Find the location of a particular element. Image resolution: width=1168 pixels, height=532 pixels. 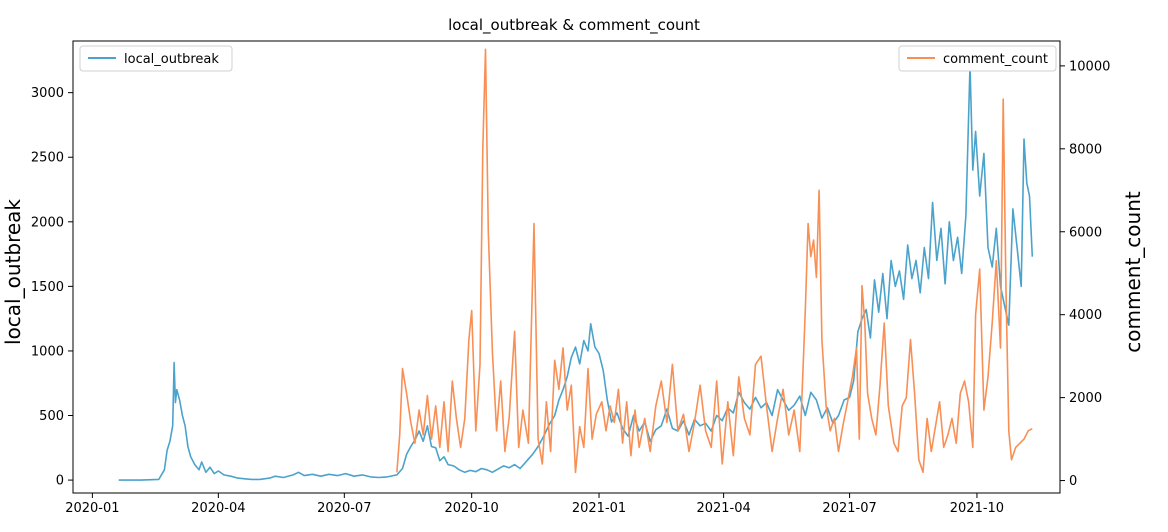

right-y-tick-label: 6000 is located at coordinates (1085, 232).